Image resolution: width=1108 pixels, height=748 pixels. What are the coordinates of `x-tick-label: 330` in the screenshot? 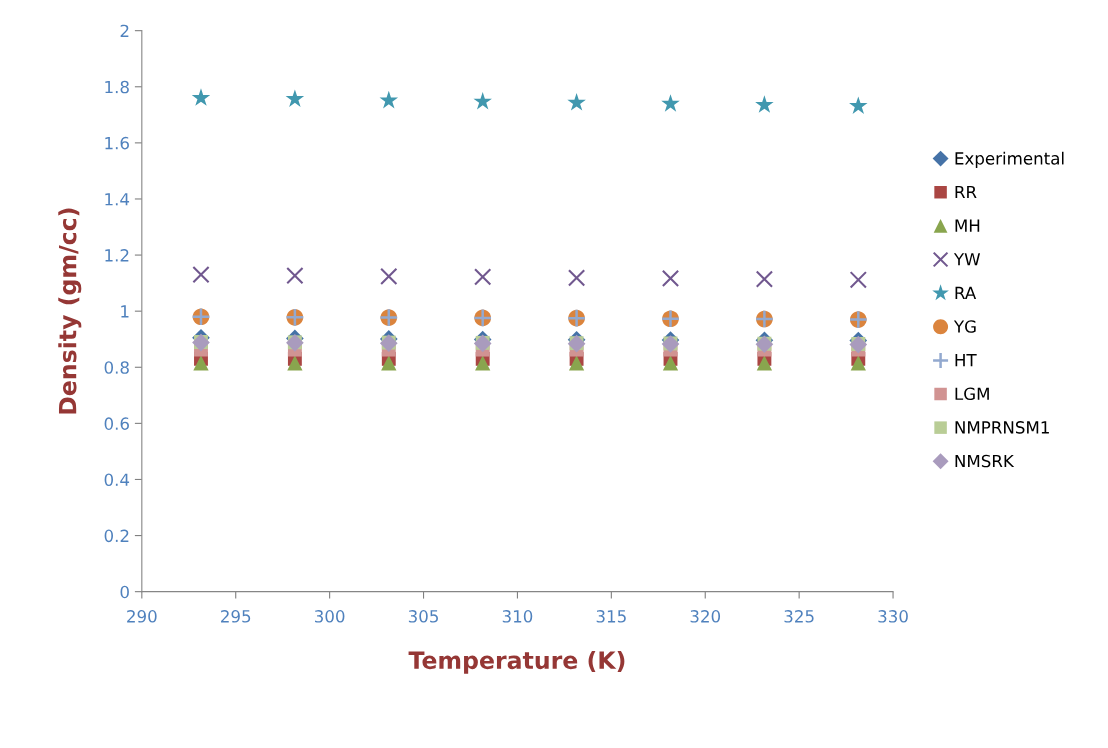 It's located at (893, 616).